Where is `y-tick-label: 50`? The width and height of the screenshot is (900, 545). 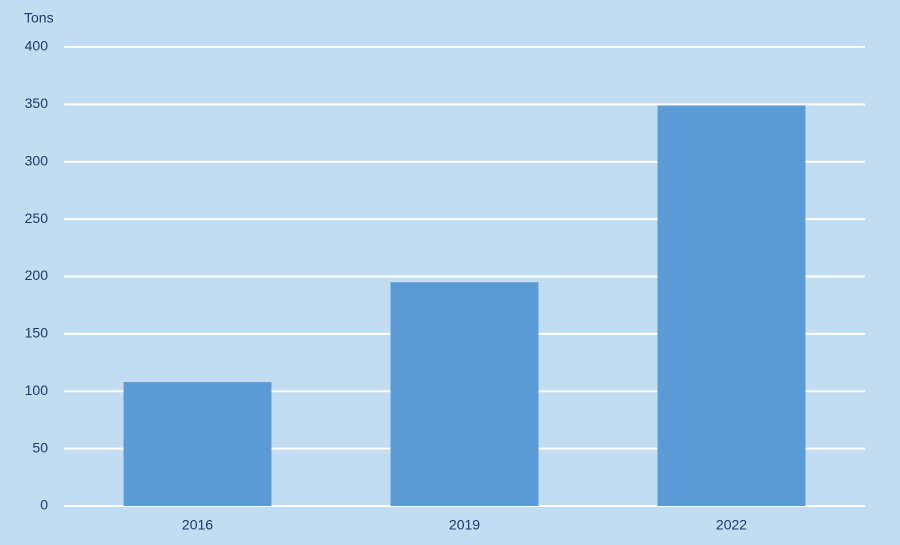
y-tick-label: 50 is located at coordinates (40, 447).